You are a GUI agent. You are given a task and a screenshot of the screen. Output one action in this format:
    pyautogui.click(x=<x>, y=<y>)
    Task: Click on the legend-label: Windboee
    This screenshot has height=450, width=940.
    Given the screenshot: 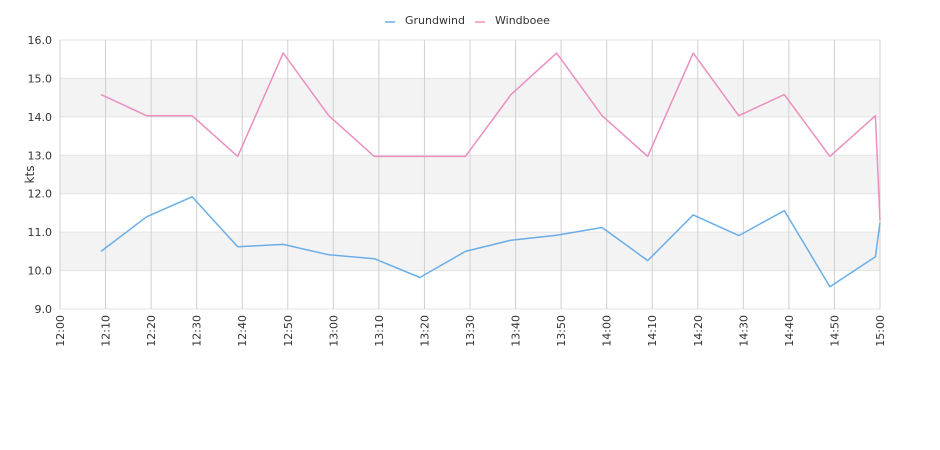 What is the action you would take?
    pyautogui.click(x=522, y=20)
    